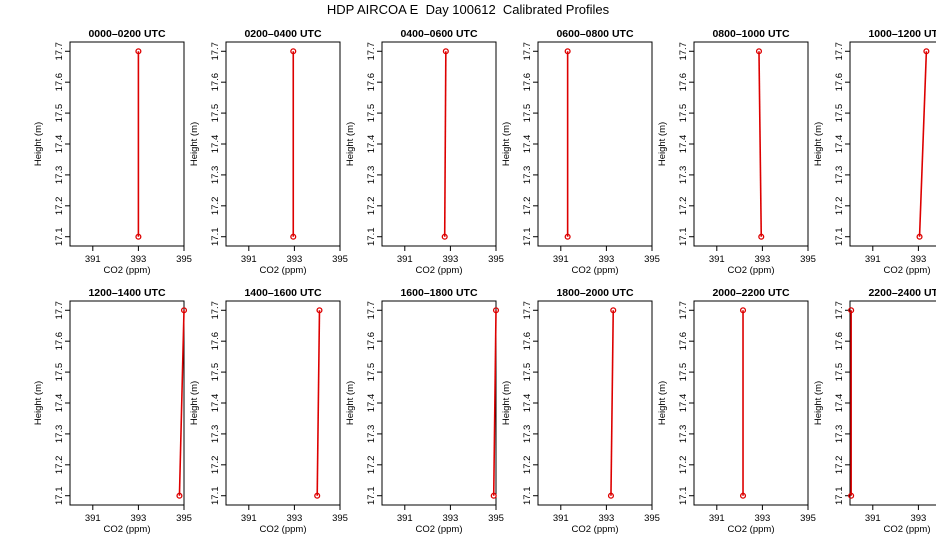 The height and width of the screenshot is (540, 936). Describe the element at coordinates (902, 293) in the screenshot. I see `panel-title: 2200–2400 UTC` at that location.